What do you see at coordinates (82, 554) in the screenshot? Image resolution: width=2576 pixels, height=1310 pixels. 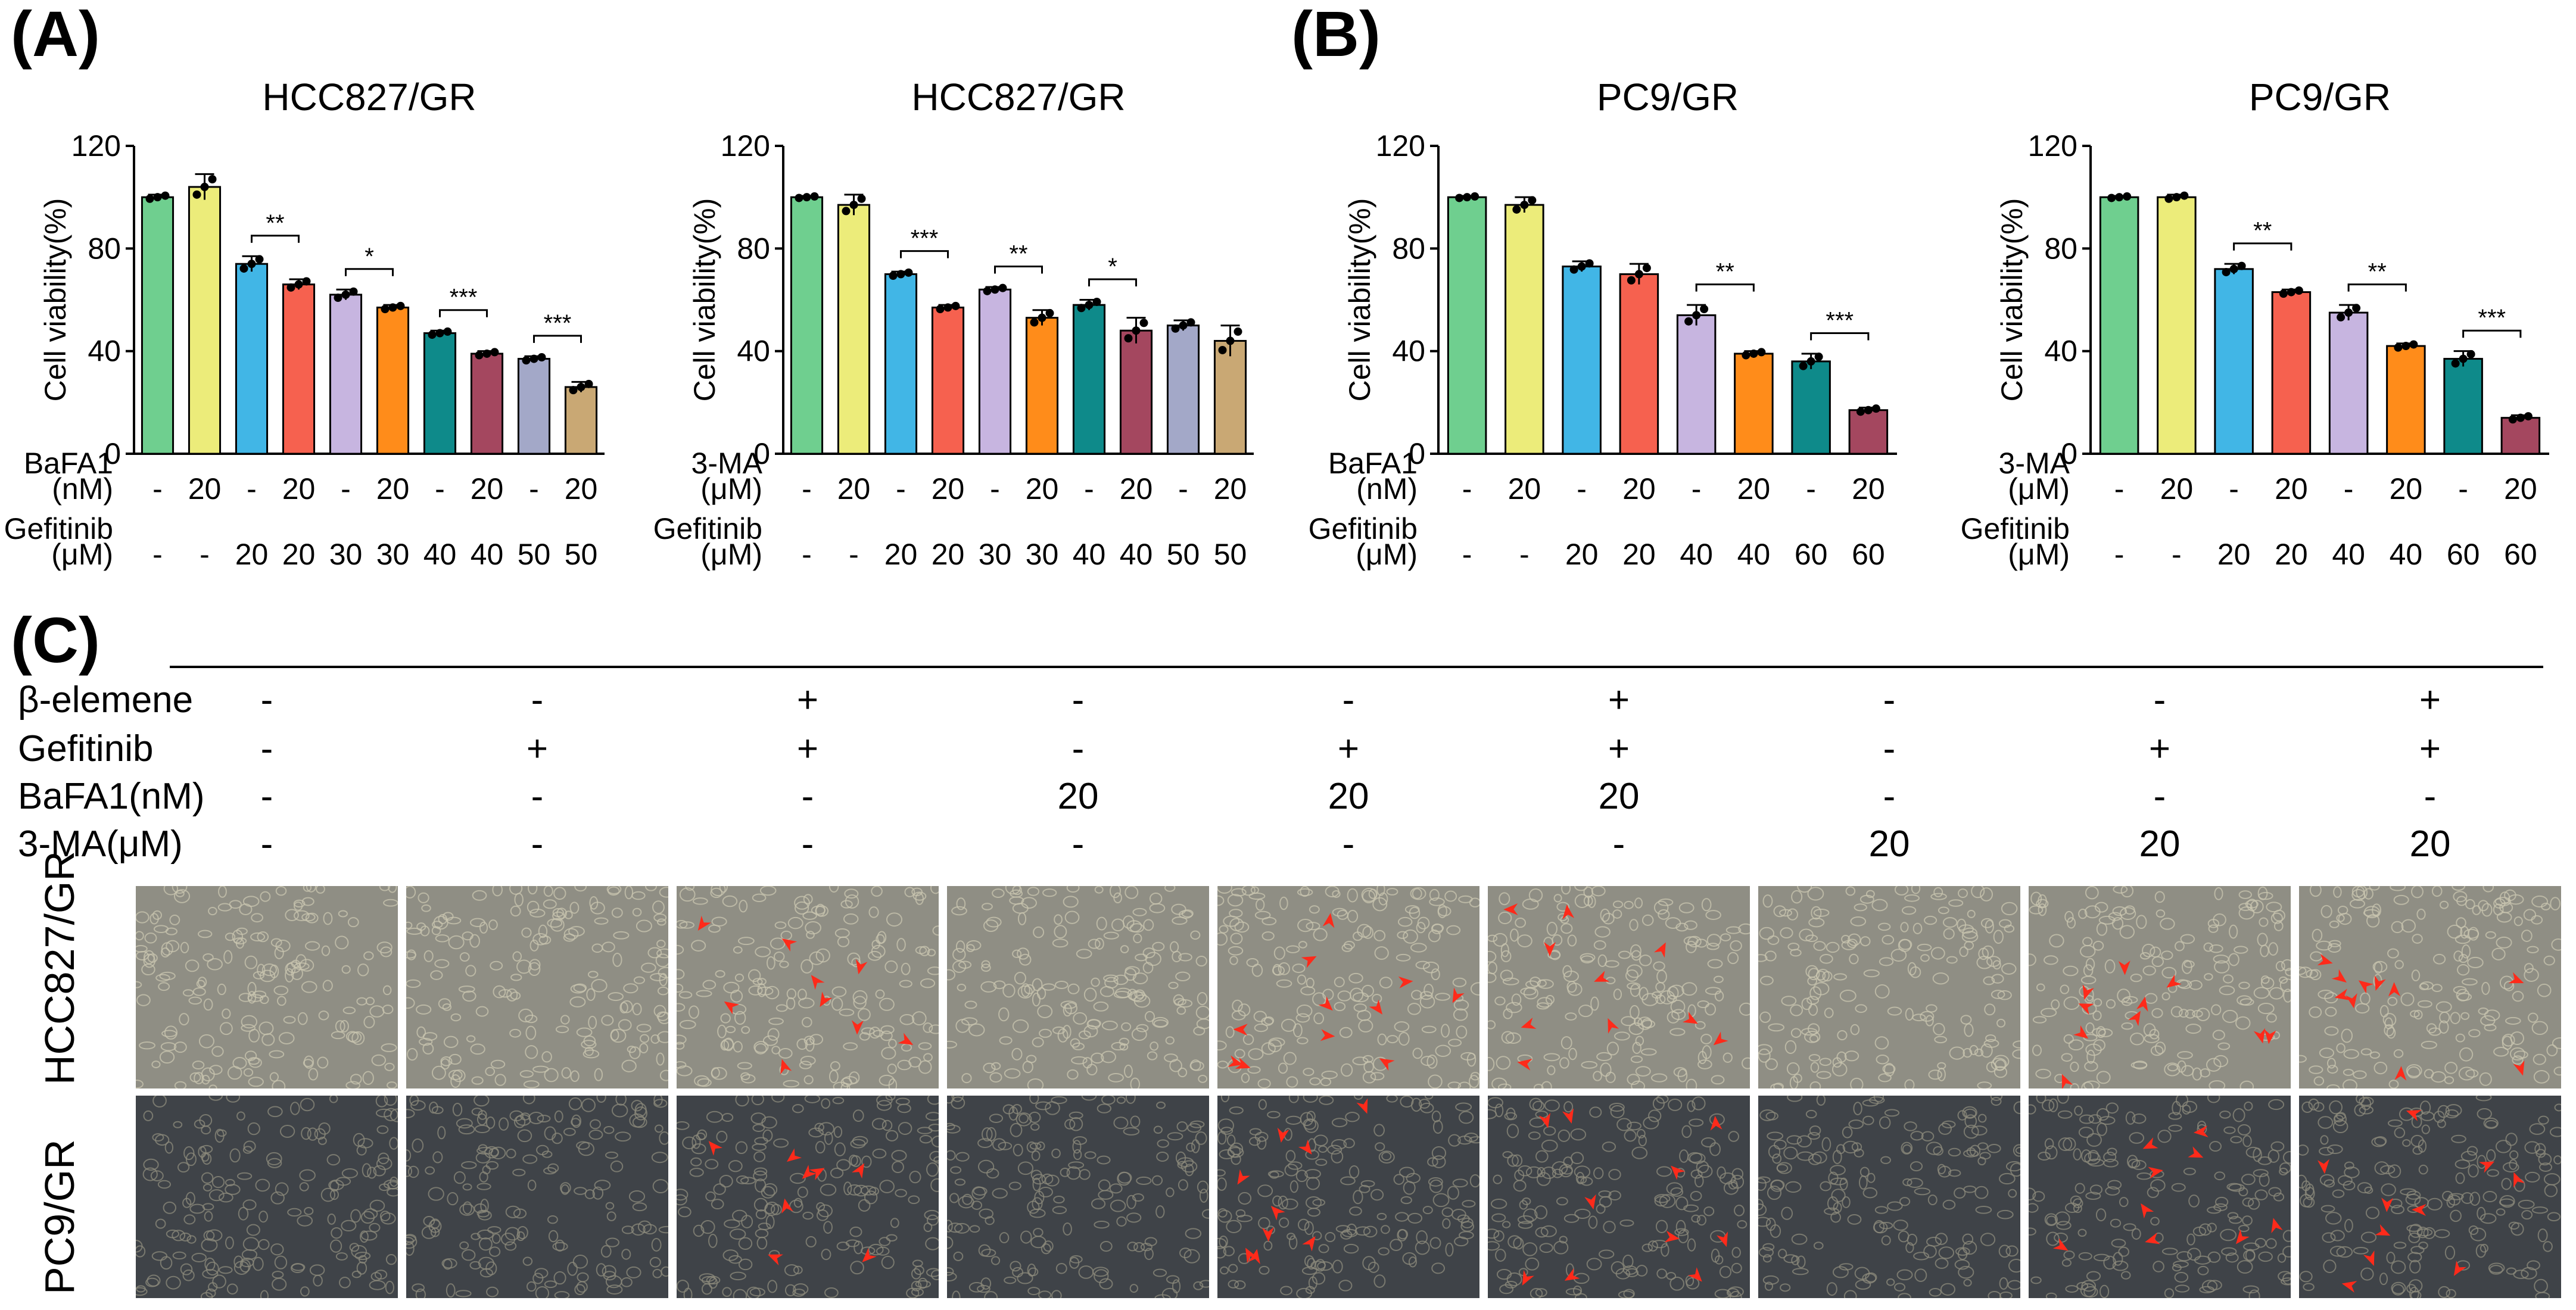 I see `row-label-unit: (μM)` at bounding box center [82, 554].